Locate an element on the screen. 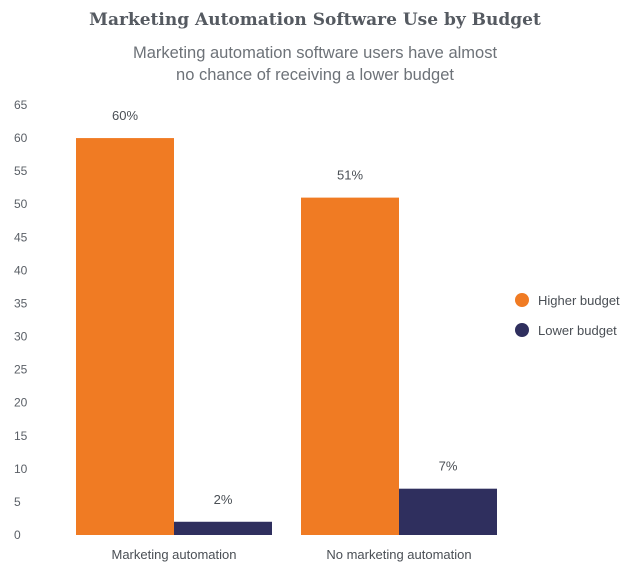 This screenshot has width=630, height=569. data-label-marketing-automation-lower-budget: 2% is located at coordinates (223, 499).